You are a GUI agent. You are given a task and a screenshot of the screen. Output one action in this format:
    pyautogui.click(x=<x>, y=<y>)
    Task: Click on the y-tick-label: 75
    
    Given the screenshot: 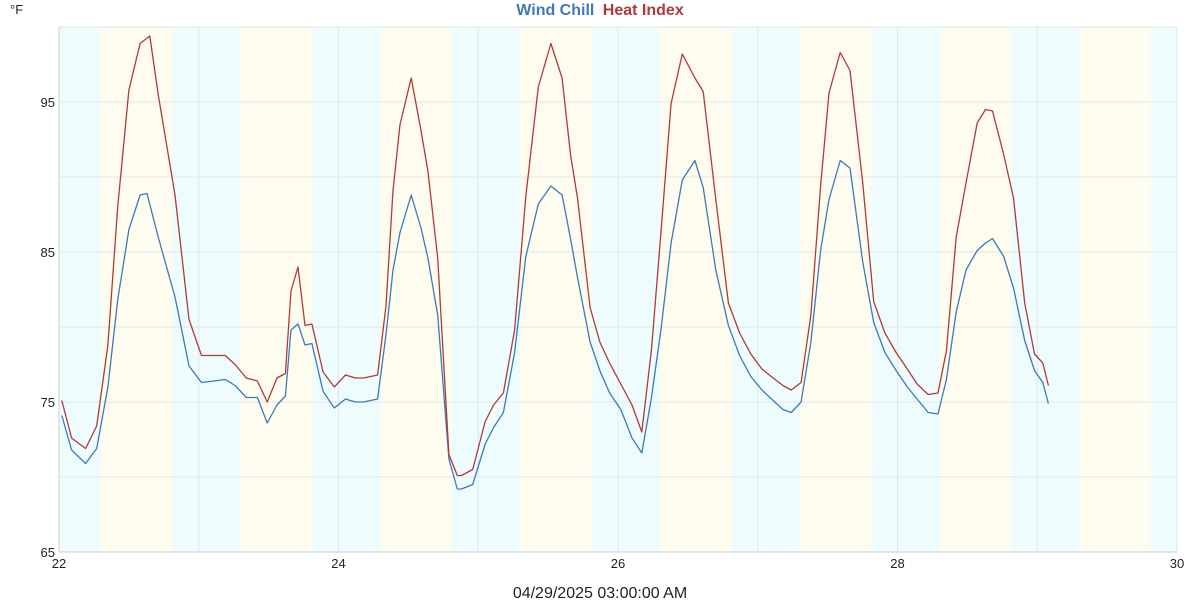 What is the action you would take?
    pyautogui.click(x=48, y=402)
    